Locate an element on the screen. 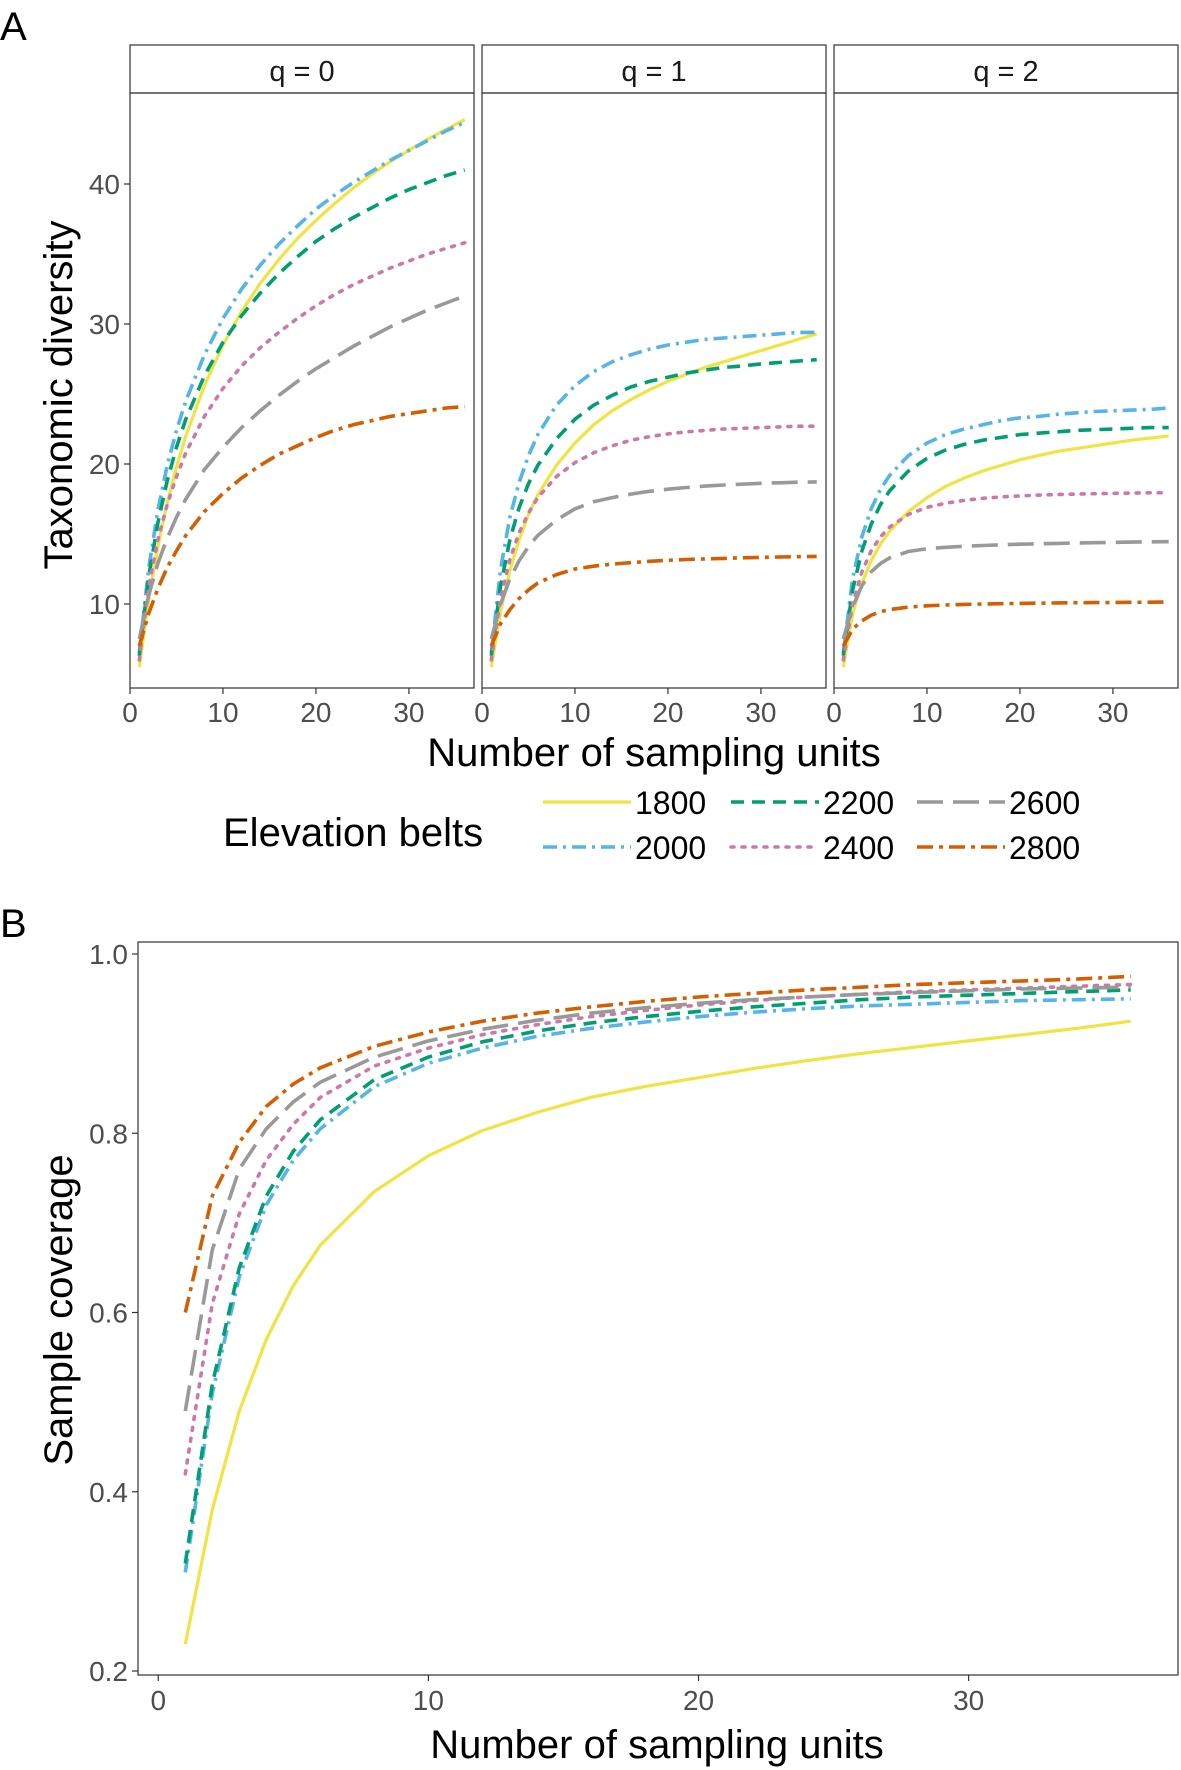 The image size is (1181, 1770). x-tick-label-b-3: 30 is located at coordinates (968, 1700).